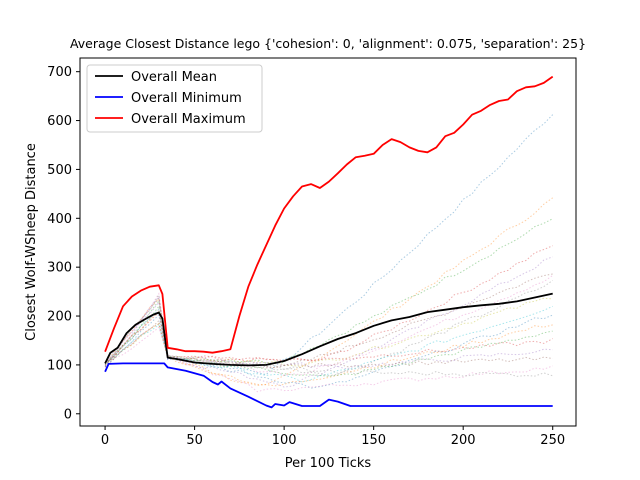  I want to click on x-axis-label: Per 100 Ticks, so click(328, 463).